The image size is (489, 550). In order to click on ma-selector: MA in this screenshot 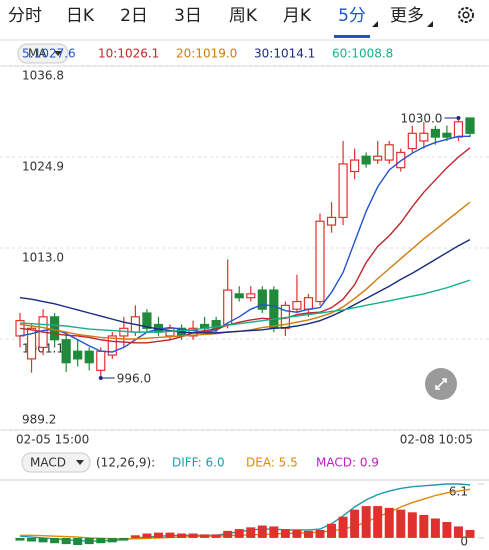, I will do `click(43, 53)`.